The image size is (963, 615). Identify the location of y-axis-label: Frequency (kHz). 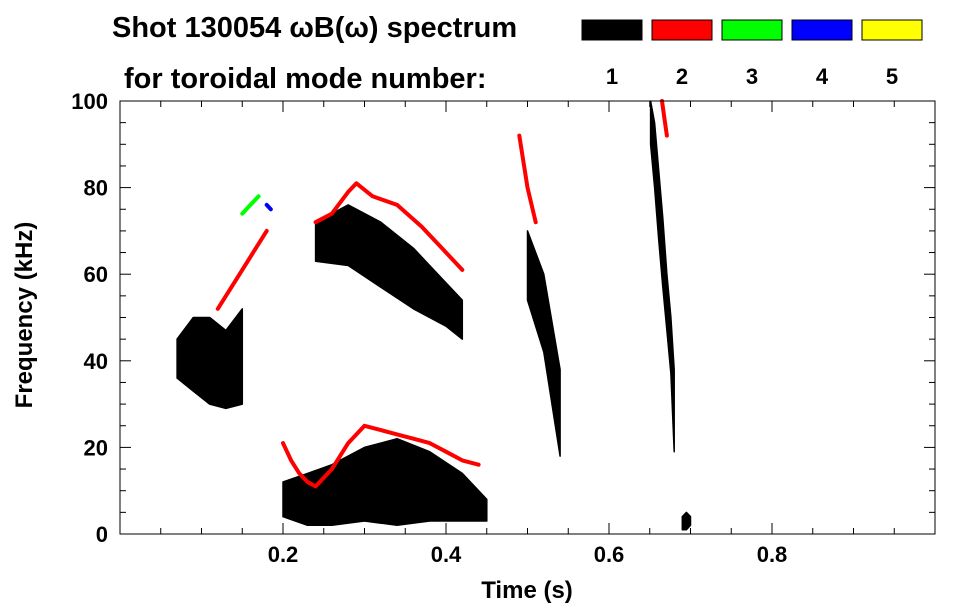
(24, 315).